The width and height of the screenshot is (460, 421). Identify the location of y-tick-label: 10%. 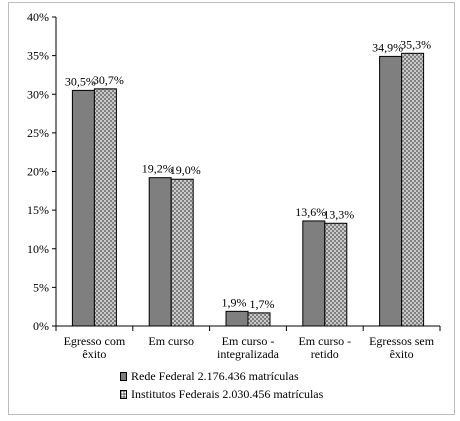
(38, 249).